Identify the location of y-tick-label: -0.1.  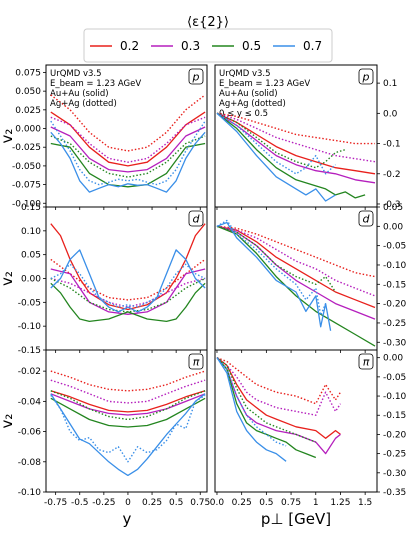
(392, 145).